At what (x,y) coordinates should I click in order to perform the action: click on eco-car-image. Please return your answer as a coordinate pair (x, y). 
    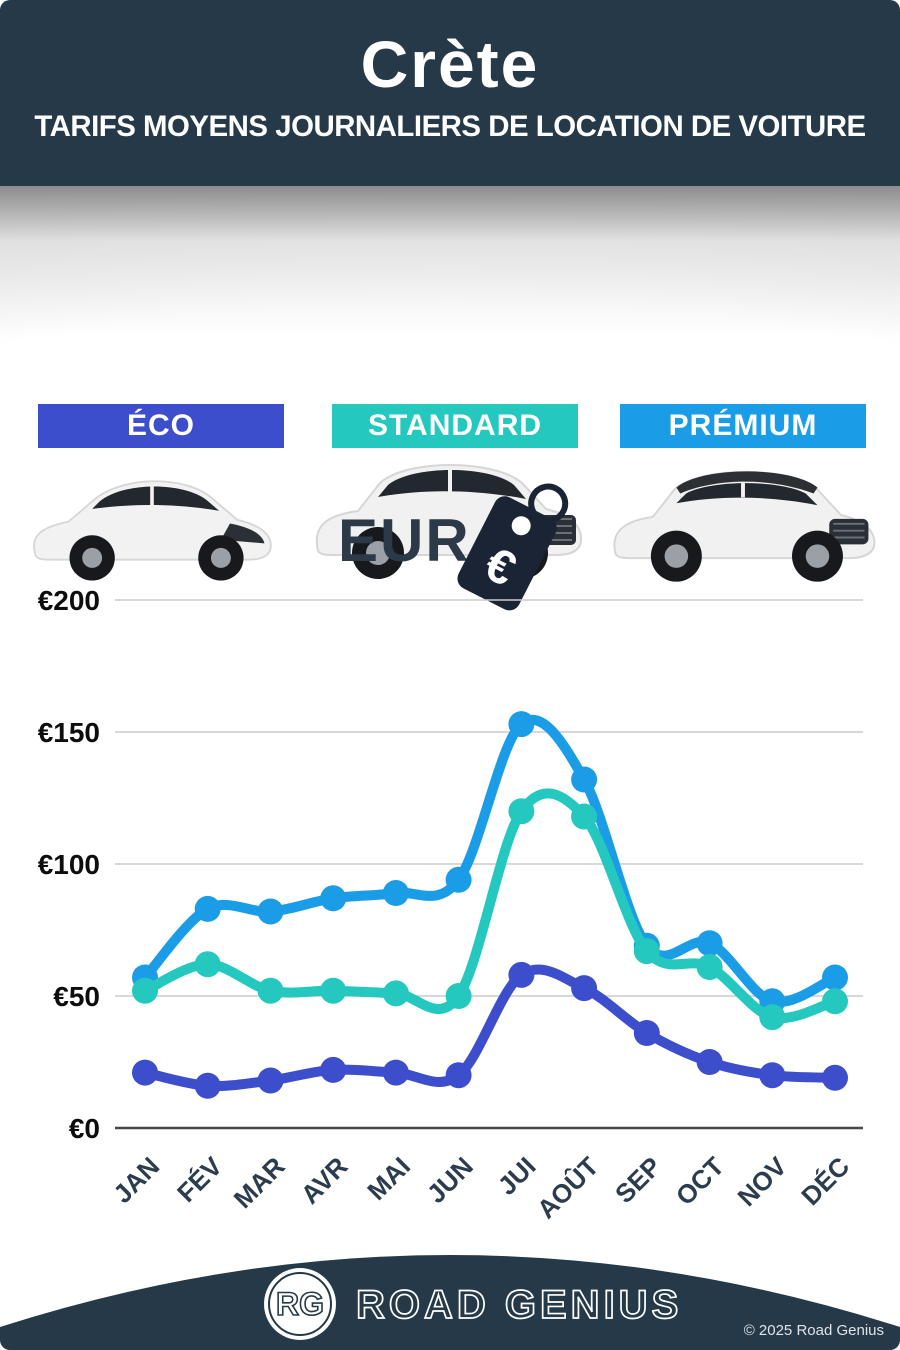
    Looking at the image, I should click on (152, 518).